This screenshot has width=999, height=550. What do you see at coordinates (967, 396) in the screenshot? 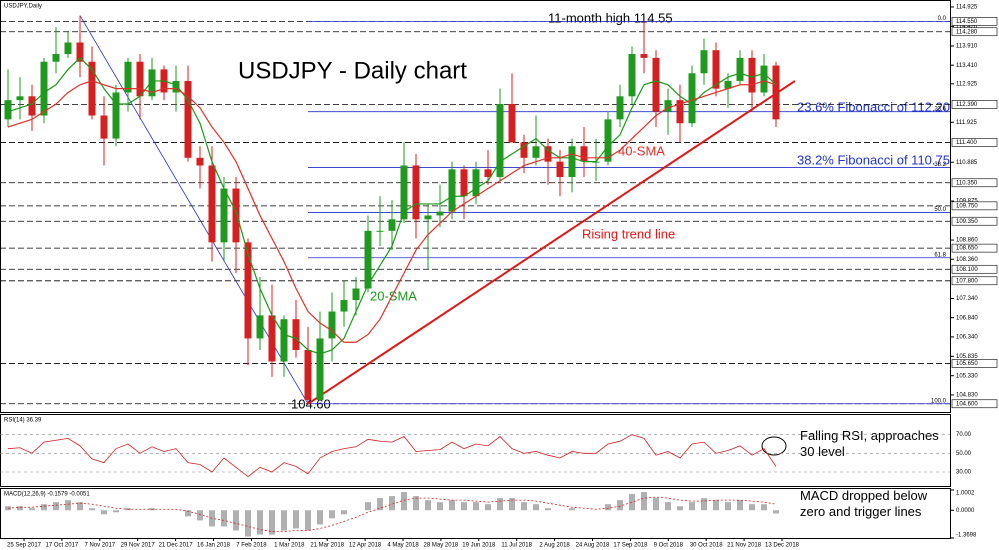
I see `y-tick-label: 104.830` at bounding box center [967, 396].